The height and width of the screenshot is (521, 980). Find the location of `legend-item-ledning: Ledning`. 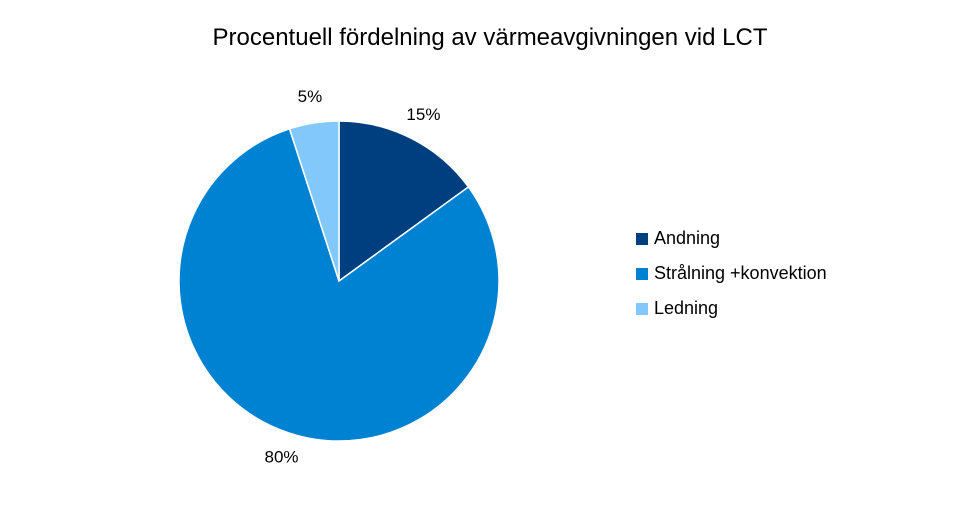

legend-item-ledning: Ledning is located at coordinates (731, 308).